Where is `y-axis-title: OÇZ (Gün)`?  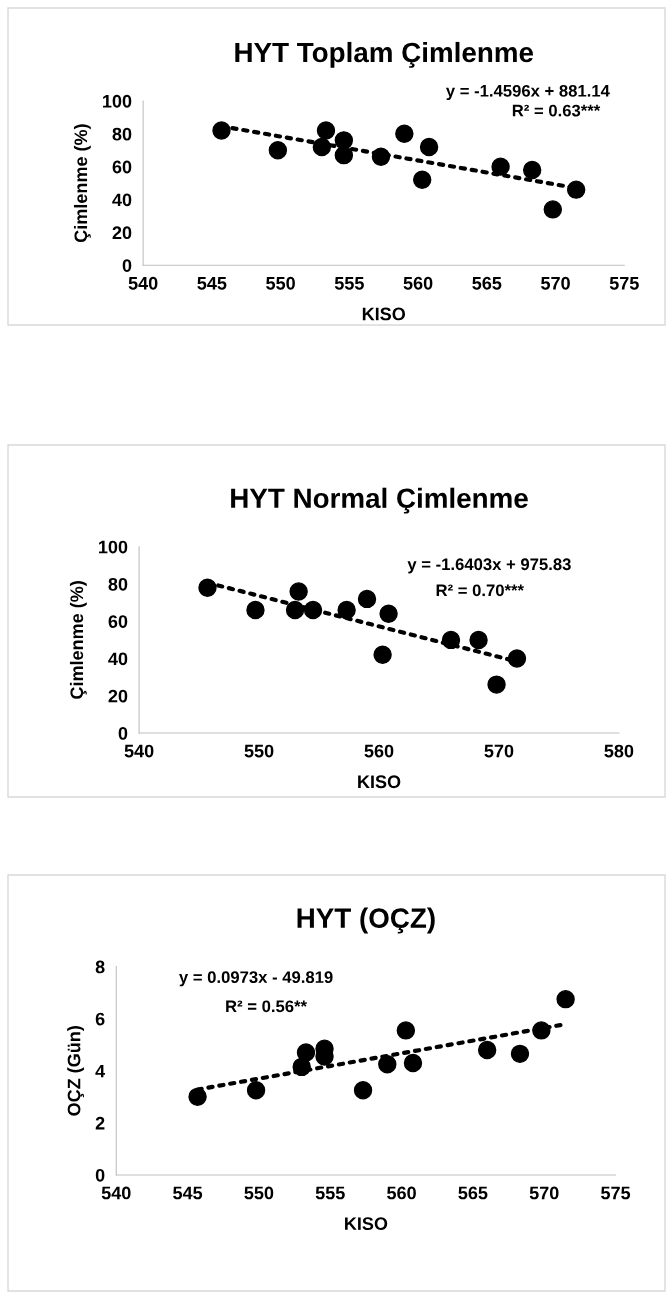 y-axis-title: OÇZ (Gün) is located at coordinates (75, 1071).